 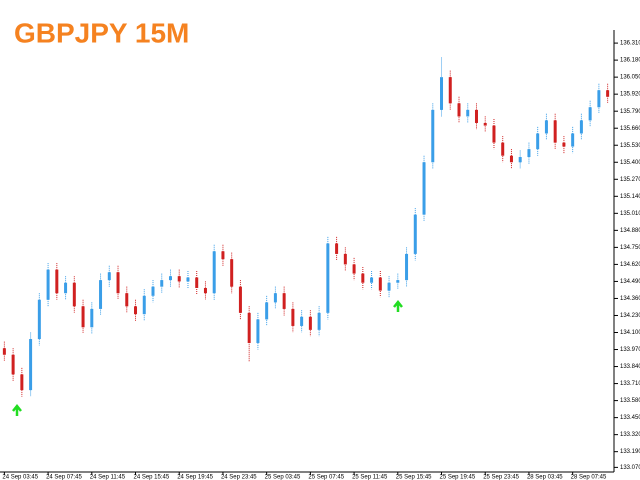 What do you see at coordinates (458, 477) in the screenshot?
I see `x-tick-label: 25 Sep 19:45` at bounding box center [458, 477].